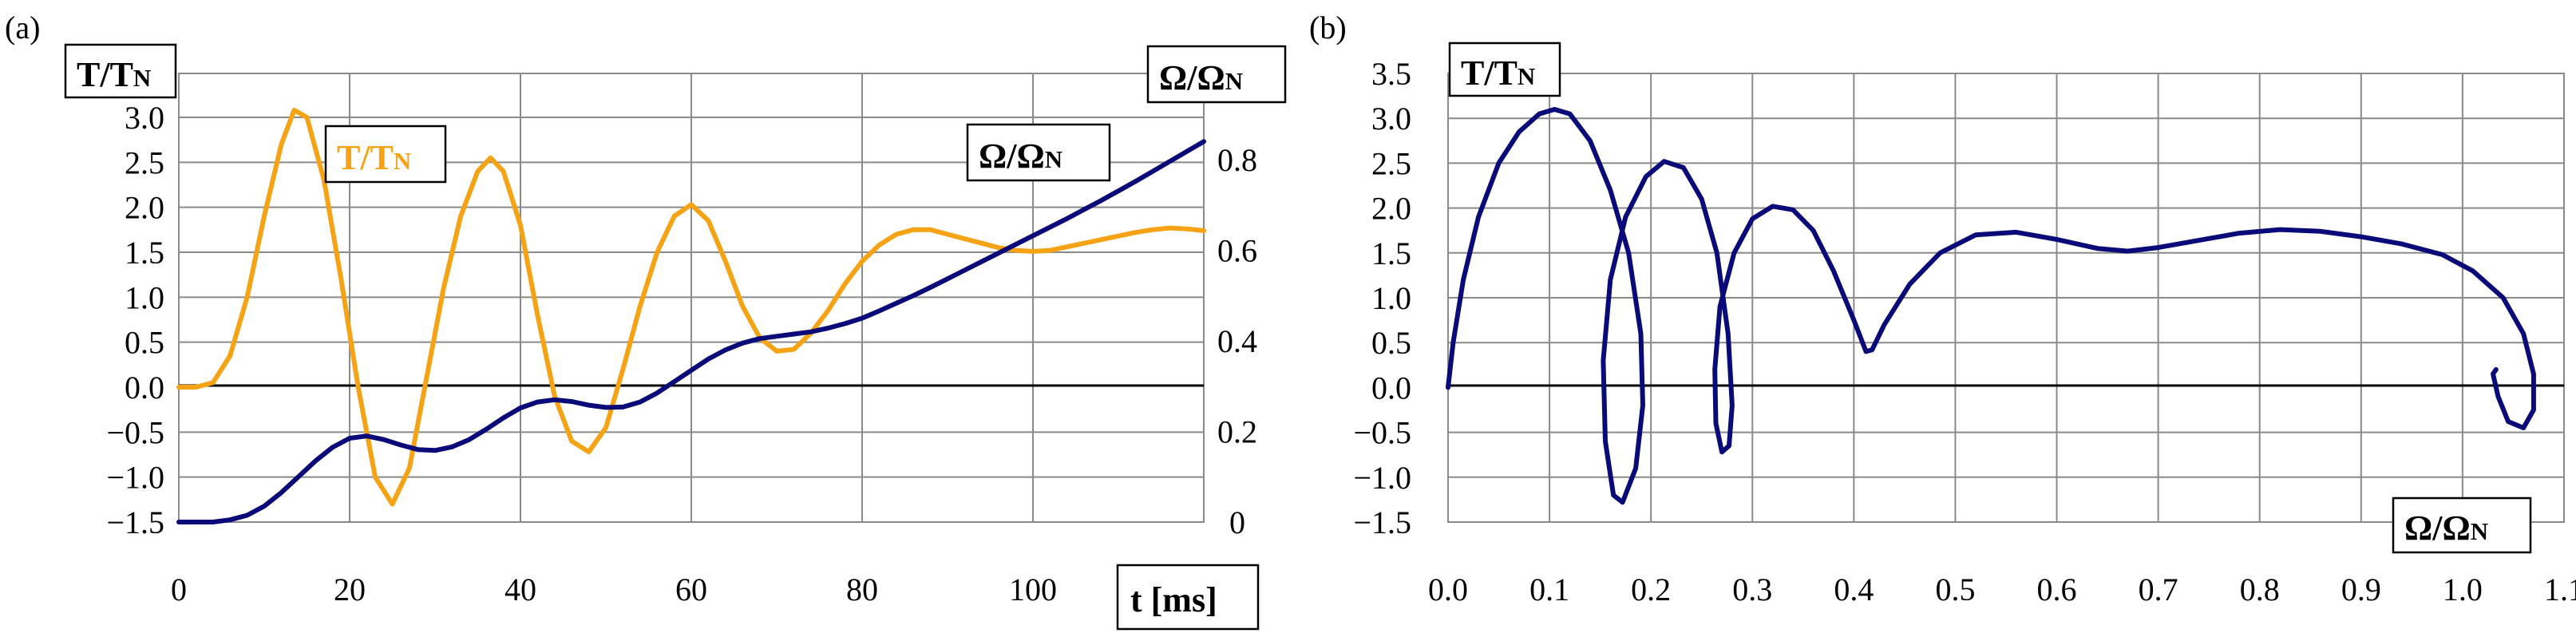  I want to click on panel-a-series-label-torque-sub: N, so click(402, 161).